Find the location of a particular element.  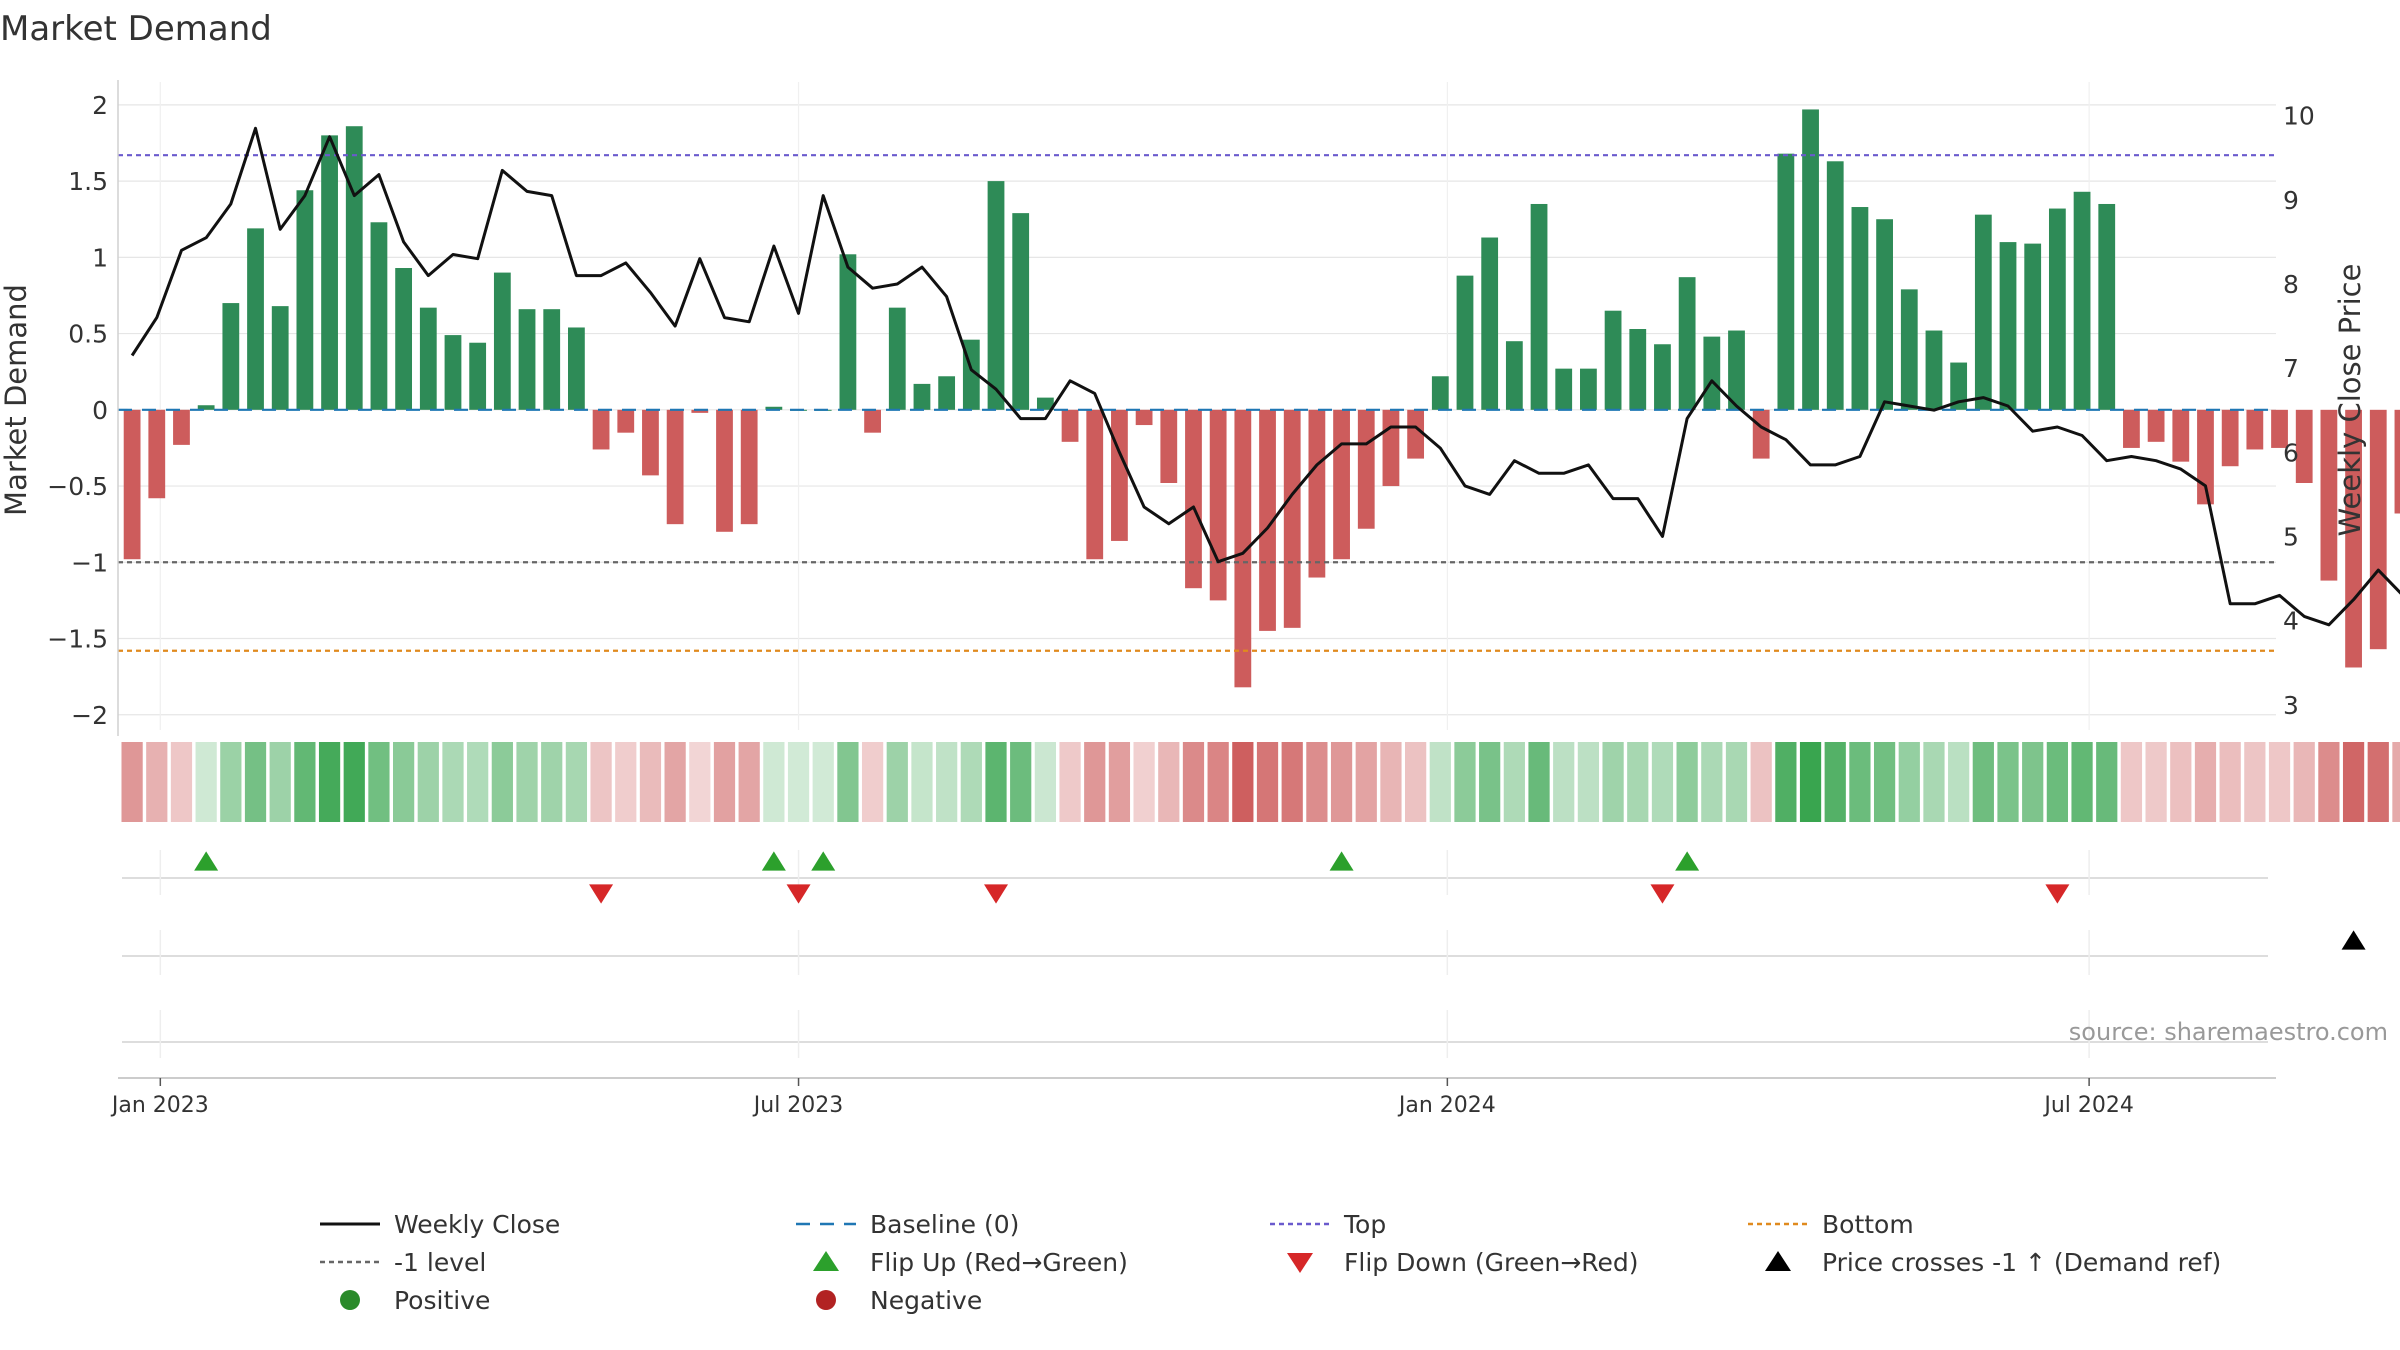

y-tick-label-left: 0 is located at coordinates (100, 410).